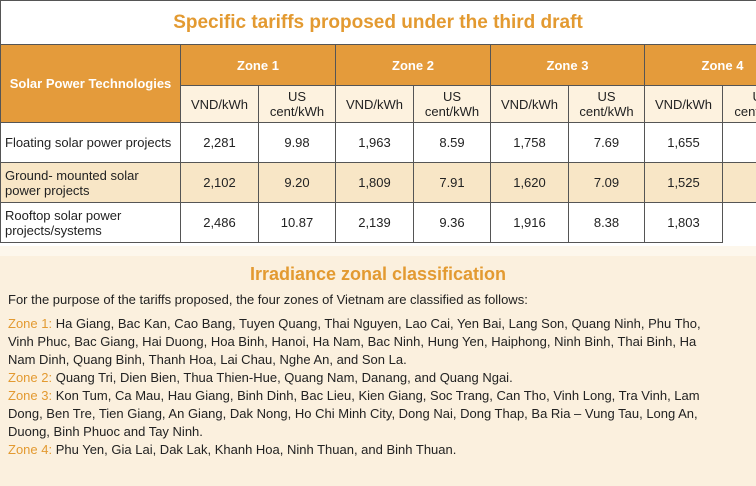  I want to click on section-title: Irradiance zonal classification, so click(378, 274).